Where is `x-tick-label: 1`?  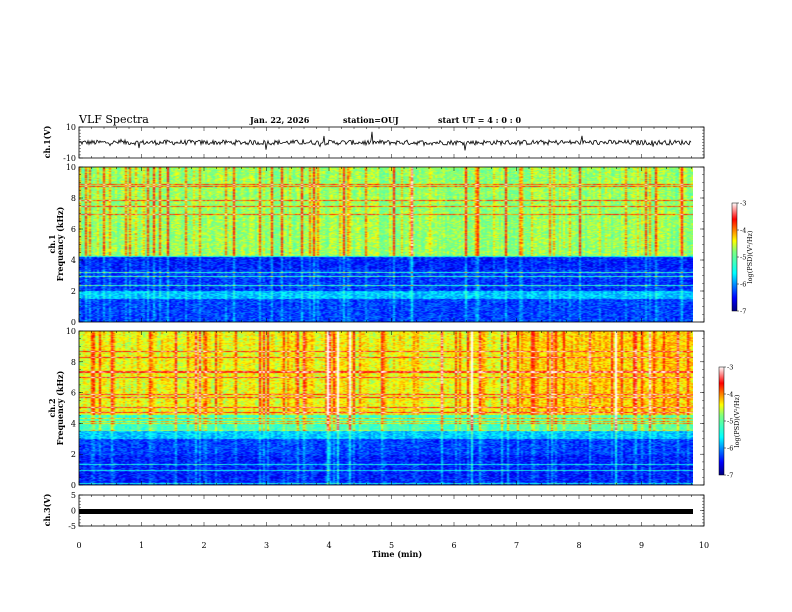
x-tick-label: 1 is located at coordinates (141, 545).